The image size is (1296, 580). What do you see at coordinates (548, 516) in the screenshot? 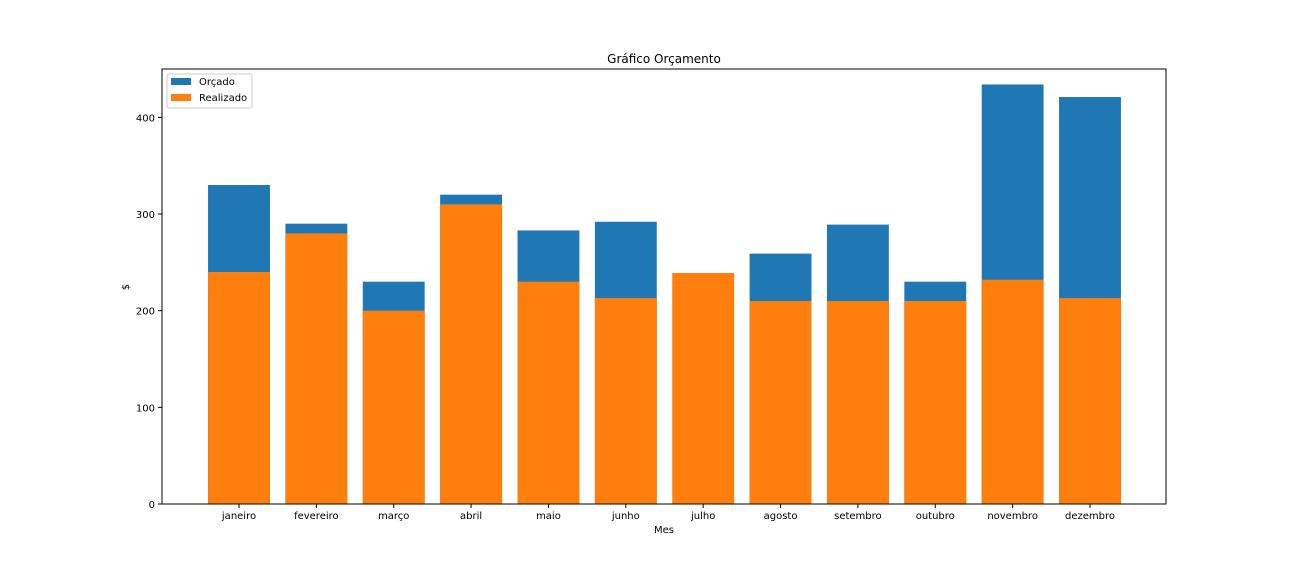
I see `x-tick-label-maio: maio` at bounding box center [548, 516].